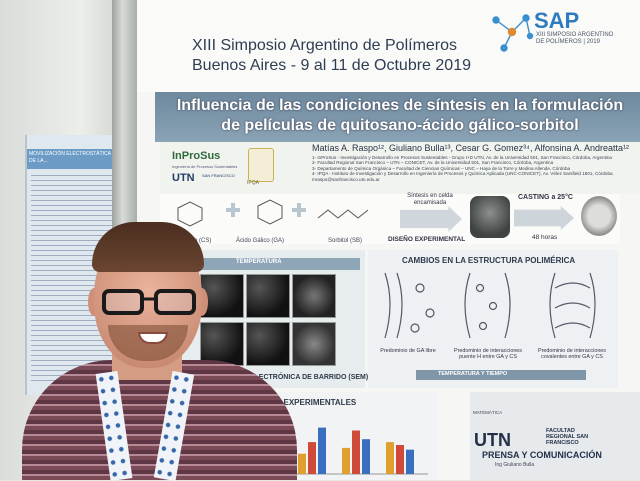 Image resolution: width=640 pixels, height=481 pixels. I want to click on structure-label: Predominio de GA libre, so click(408, 351).